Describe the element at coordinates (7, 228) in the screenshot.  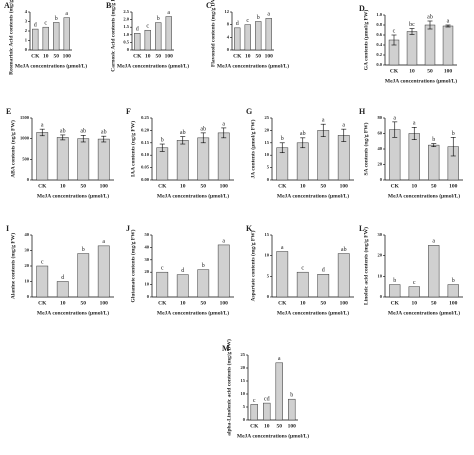
I see `panel-letter: I` at that location.